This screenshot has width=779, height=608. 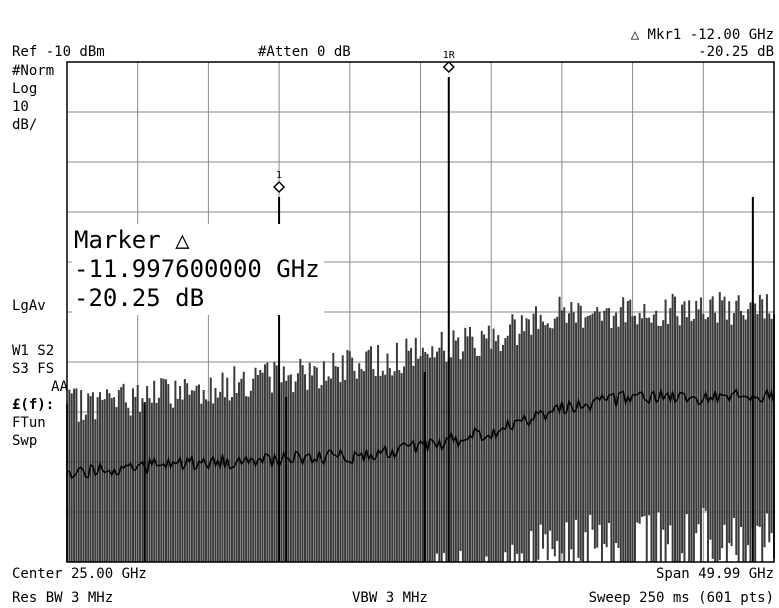 What do you see at coordinates (132, 240) in the screenshot?
I see `marker-readout-title: Marker △` at bounding box center [132, 240].